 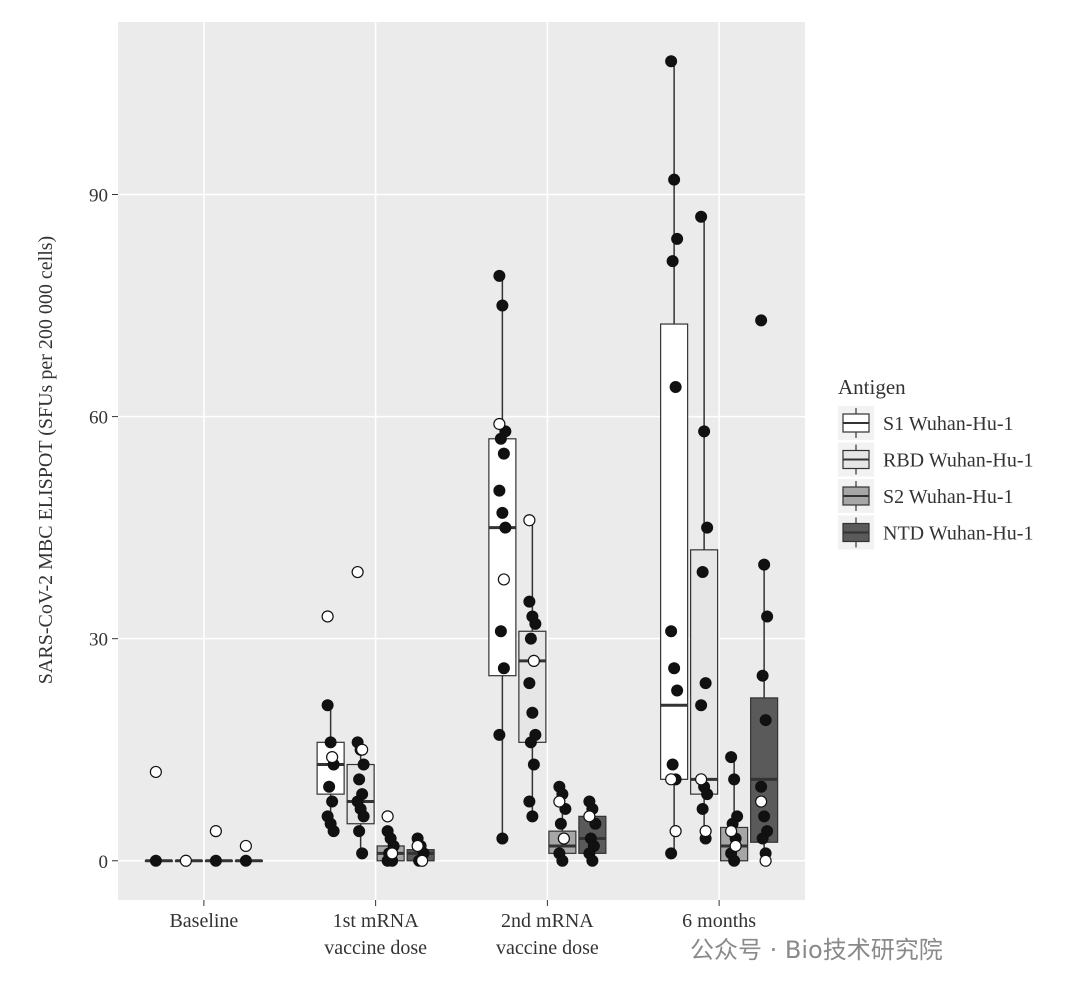 I want to click on legend-label: S2 Wuhan-Hu-1, so click(x=948, y=497).